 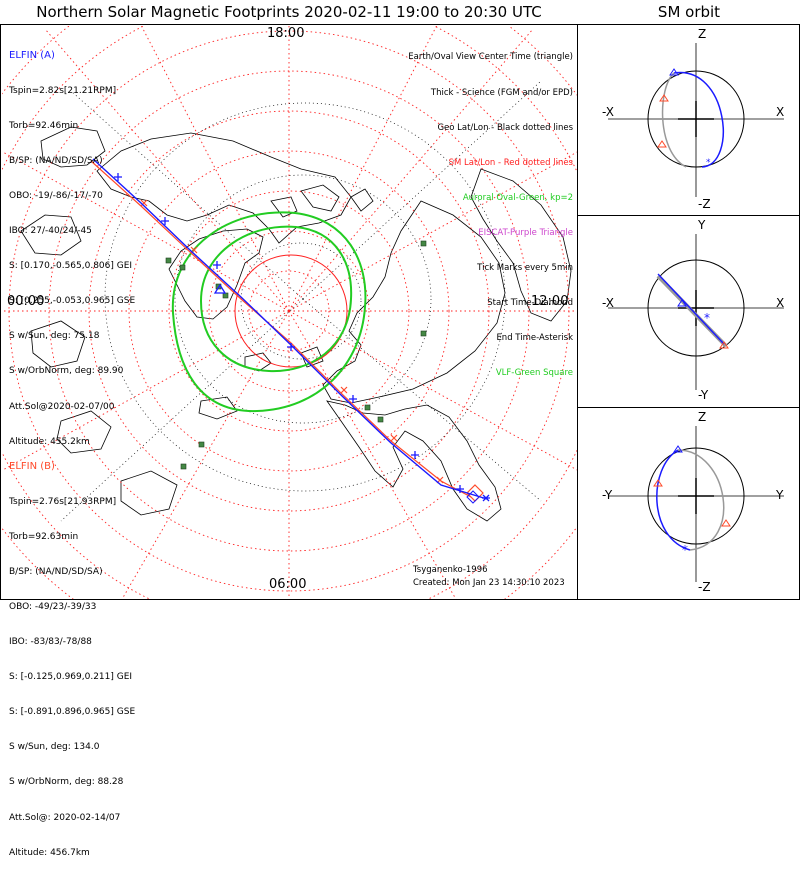 I want to click on elfin-a-line: OBO: -19/-86/-17/-70, so click(x=56, y=195).